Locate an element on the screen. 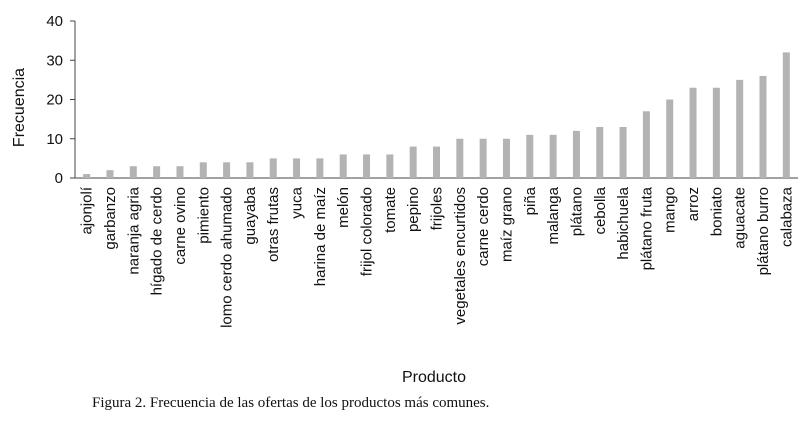 The height and width of the screenshot is (425, 804). x-tick-label: yuca is located at coordinates (297, 202).